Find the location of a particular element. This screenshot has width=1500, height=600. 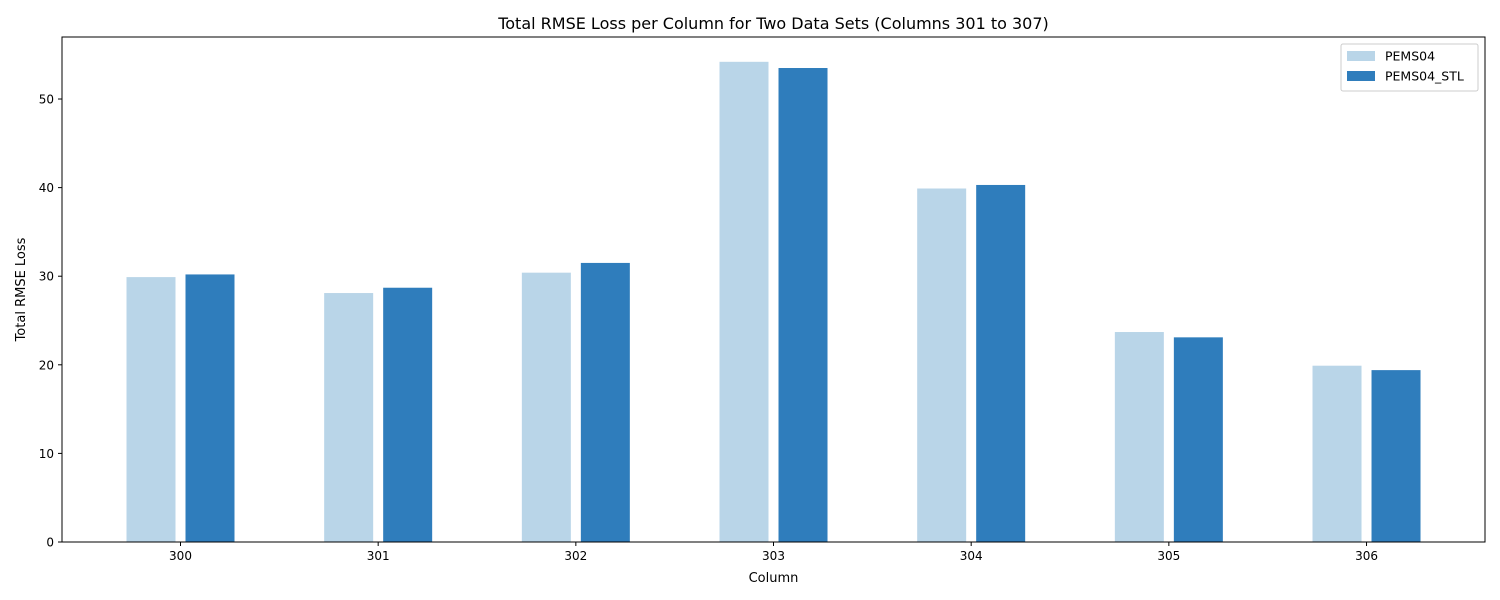

legend-box is located at coordinates (1409, 67).